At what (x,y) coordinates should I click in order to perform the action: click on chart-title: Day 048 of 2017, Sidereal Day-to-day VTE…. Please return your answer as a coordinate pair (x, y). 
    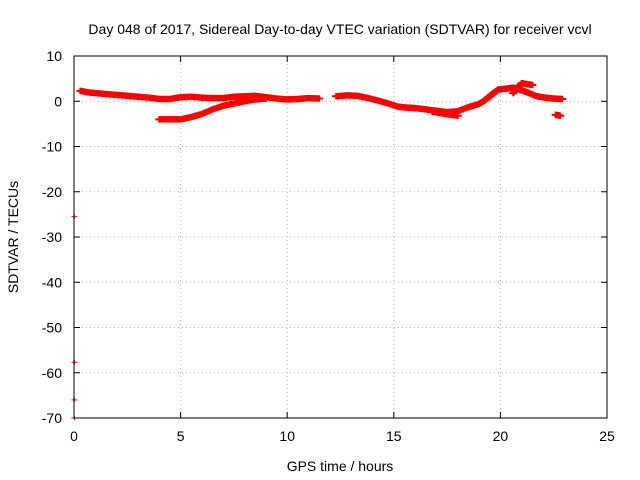
    Looking at the image, I should click on (339, 29).